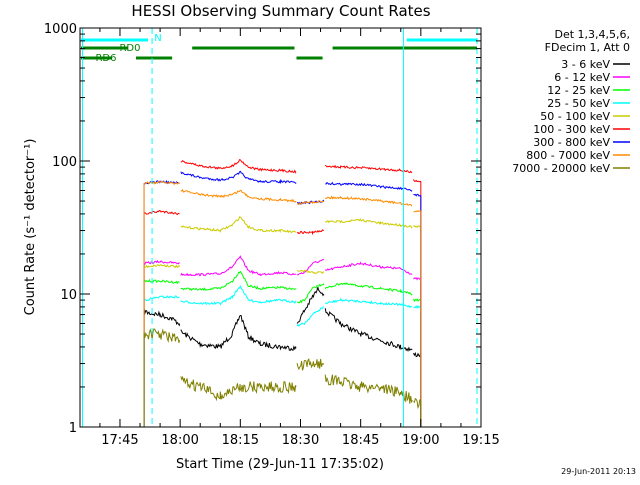  Describe the element at coordinates (279, 48) in the screenshot. I see `flag-rd0-group: RD0` at that location.